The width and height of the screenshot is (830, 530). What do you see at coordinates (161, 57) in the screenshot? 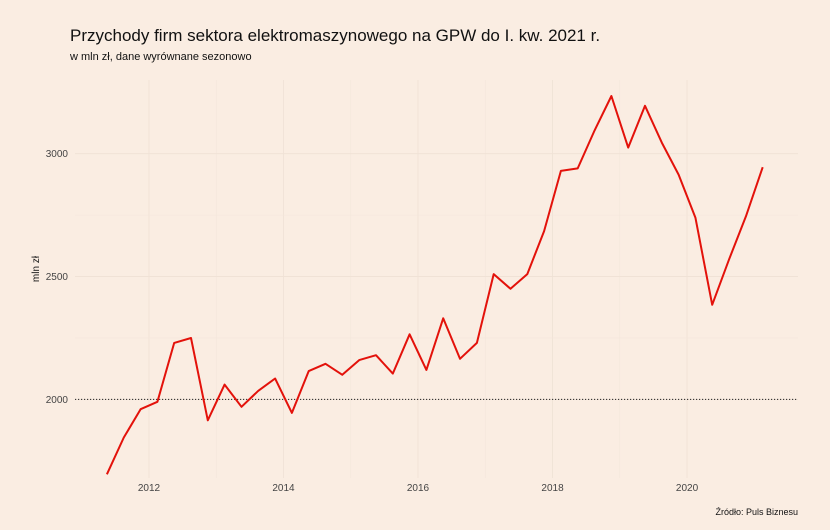
I see `chart-subtitle: w mln zł, dane wyrównane sezonowo` at bounding box center [161, 57].